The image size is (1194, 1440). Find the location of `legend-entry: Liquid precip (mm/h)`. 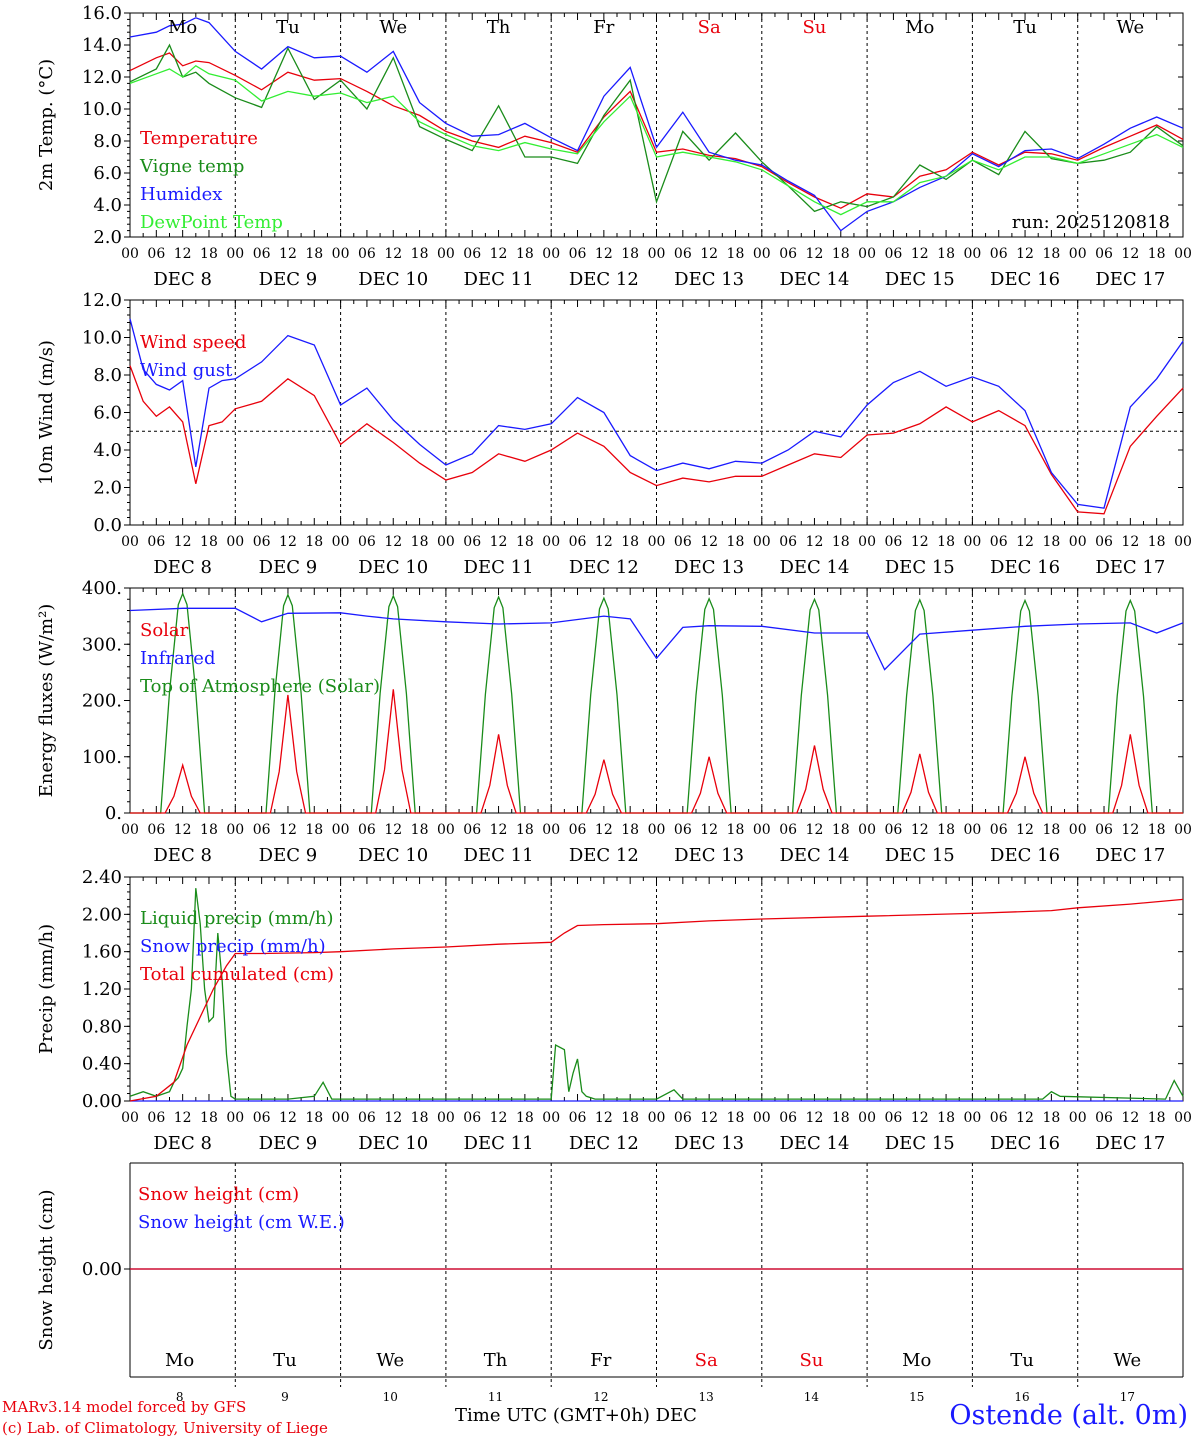

legend-entry: Liquid precip (mm/h) is located at coordinates (237, 918).